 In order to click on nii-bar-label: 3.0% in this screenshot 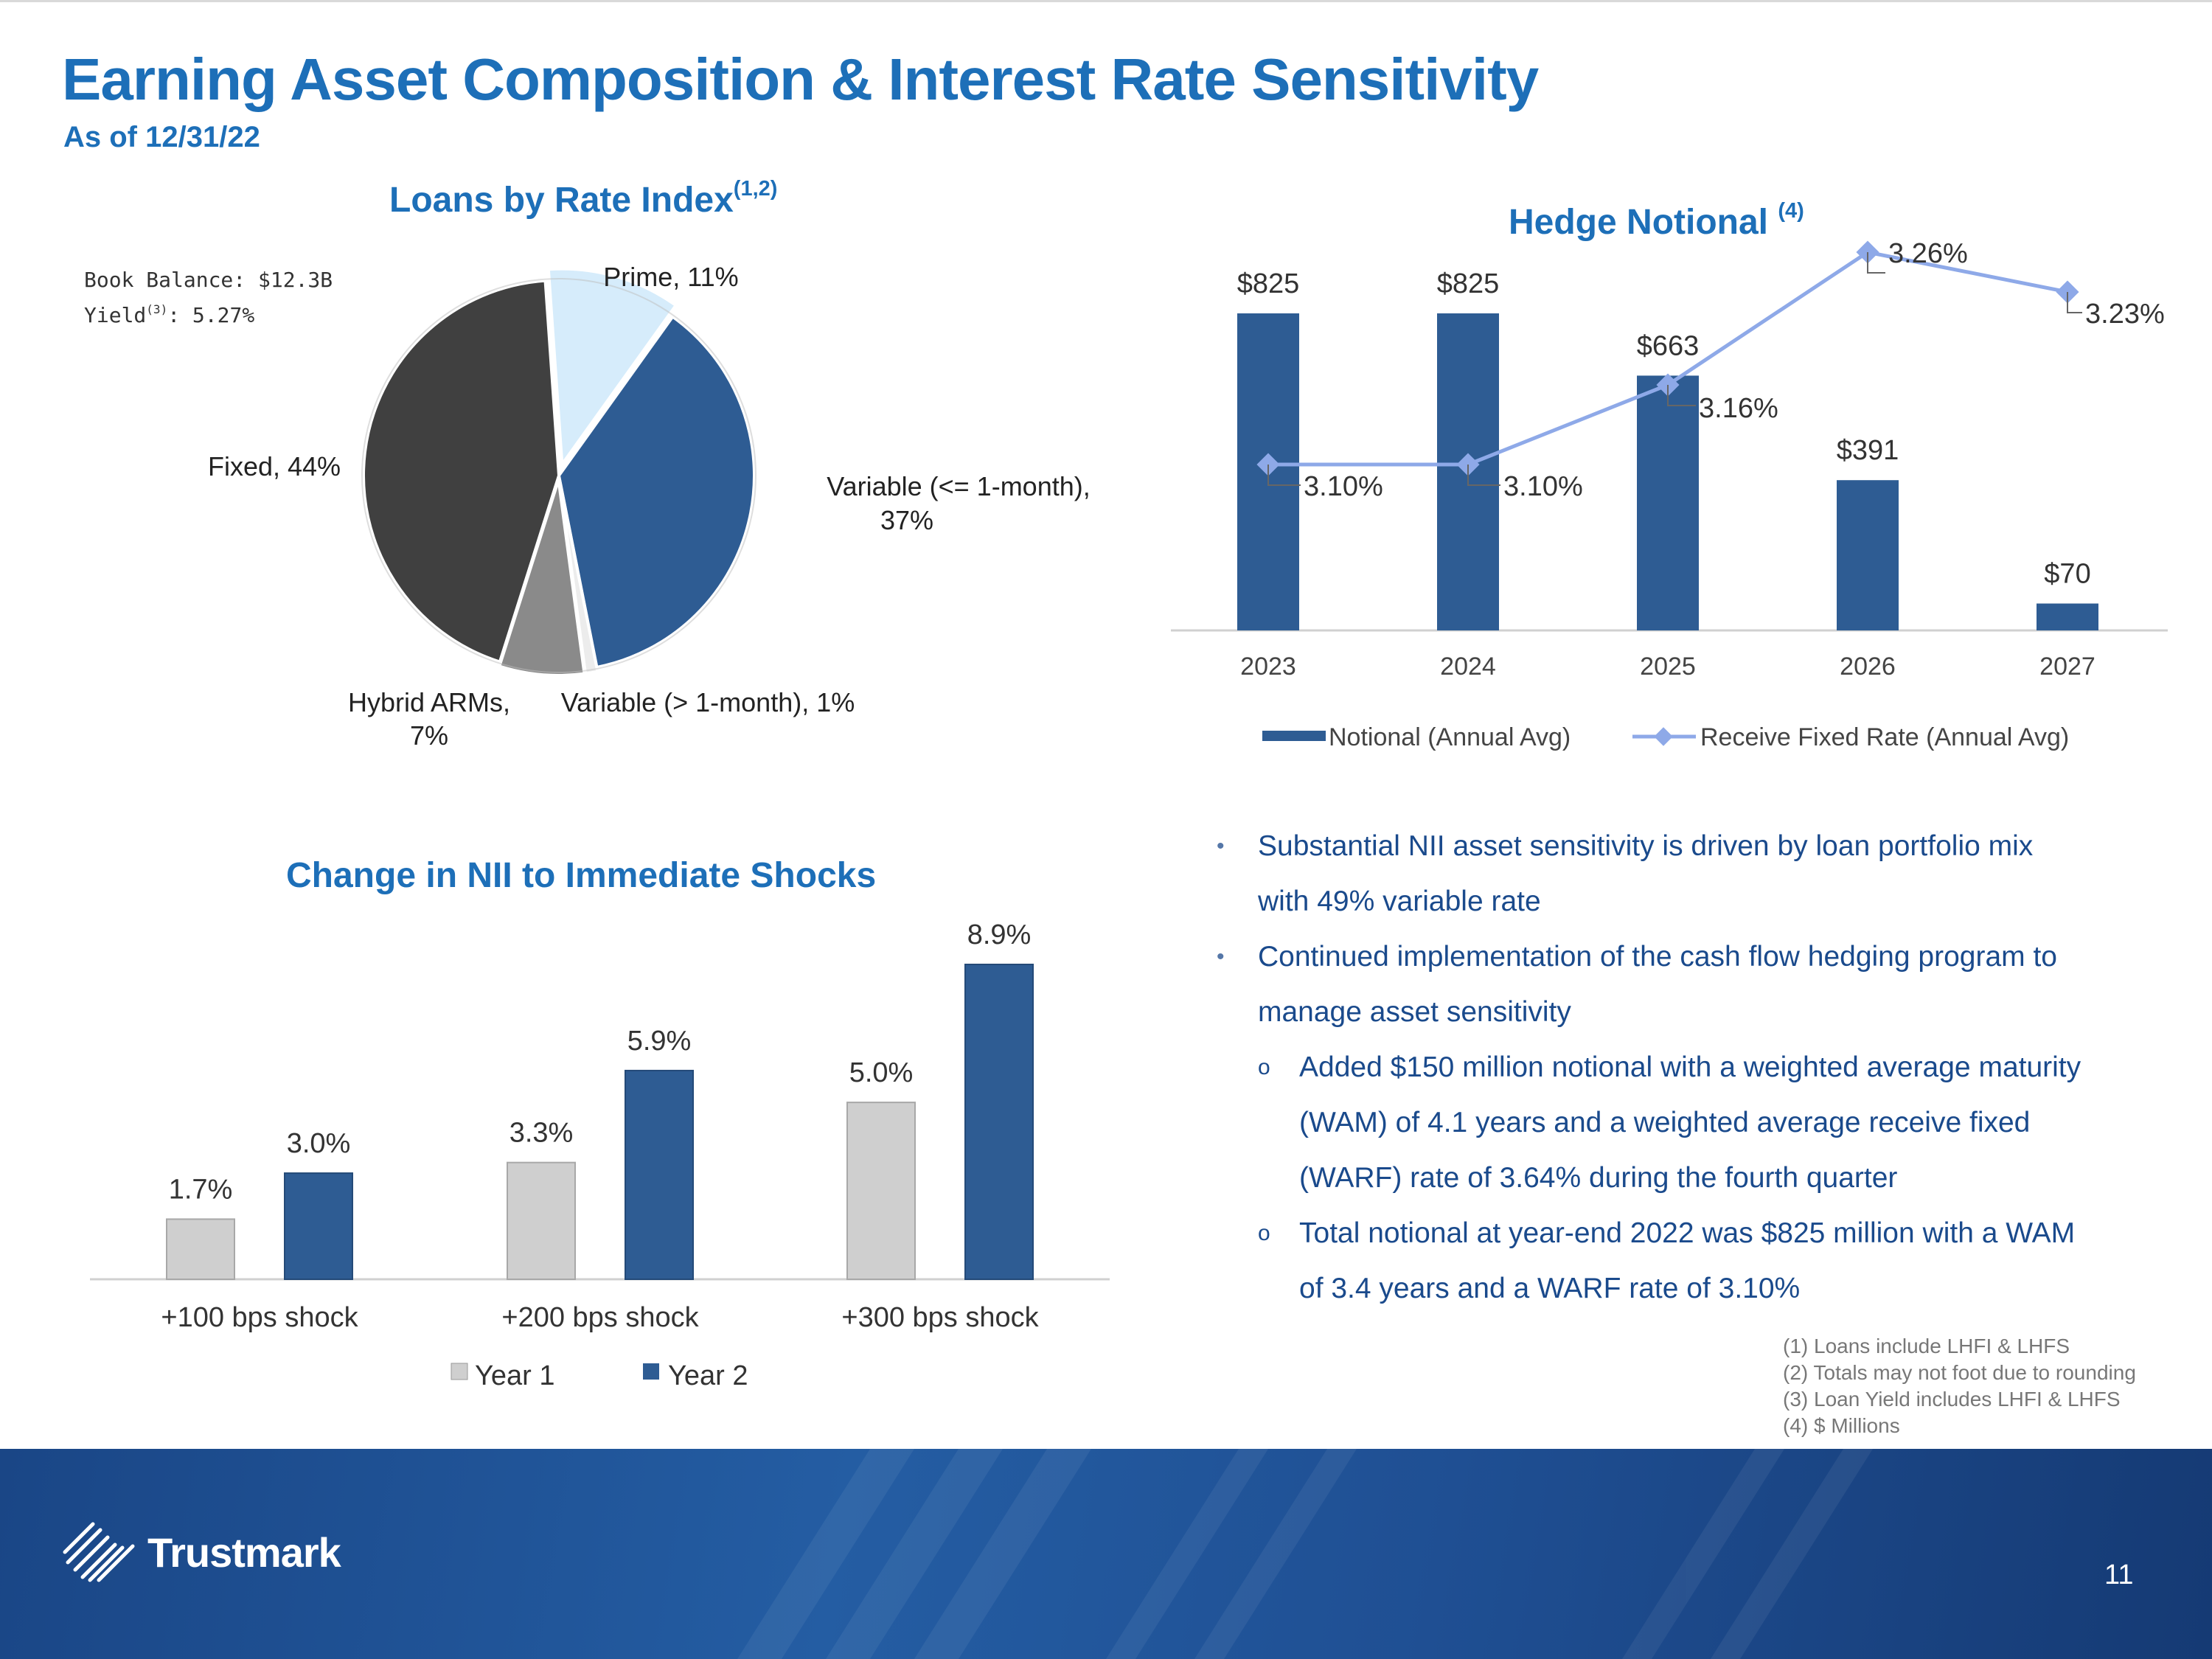, I will do `click(319, 1143)`.